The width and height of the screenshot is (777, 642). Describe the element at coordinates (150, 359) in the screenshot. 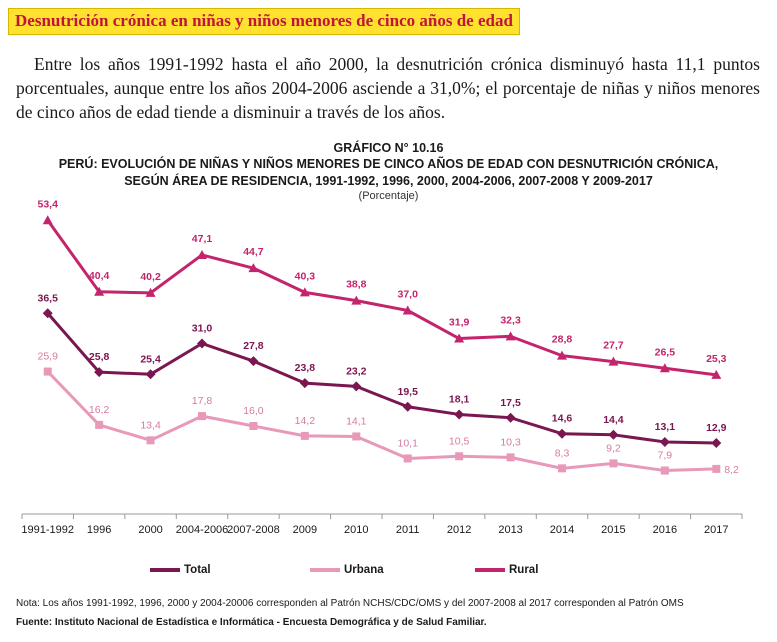

I see `data-label-total: 25,4` at that location.